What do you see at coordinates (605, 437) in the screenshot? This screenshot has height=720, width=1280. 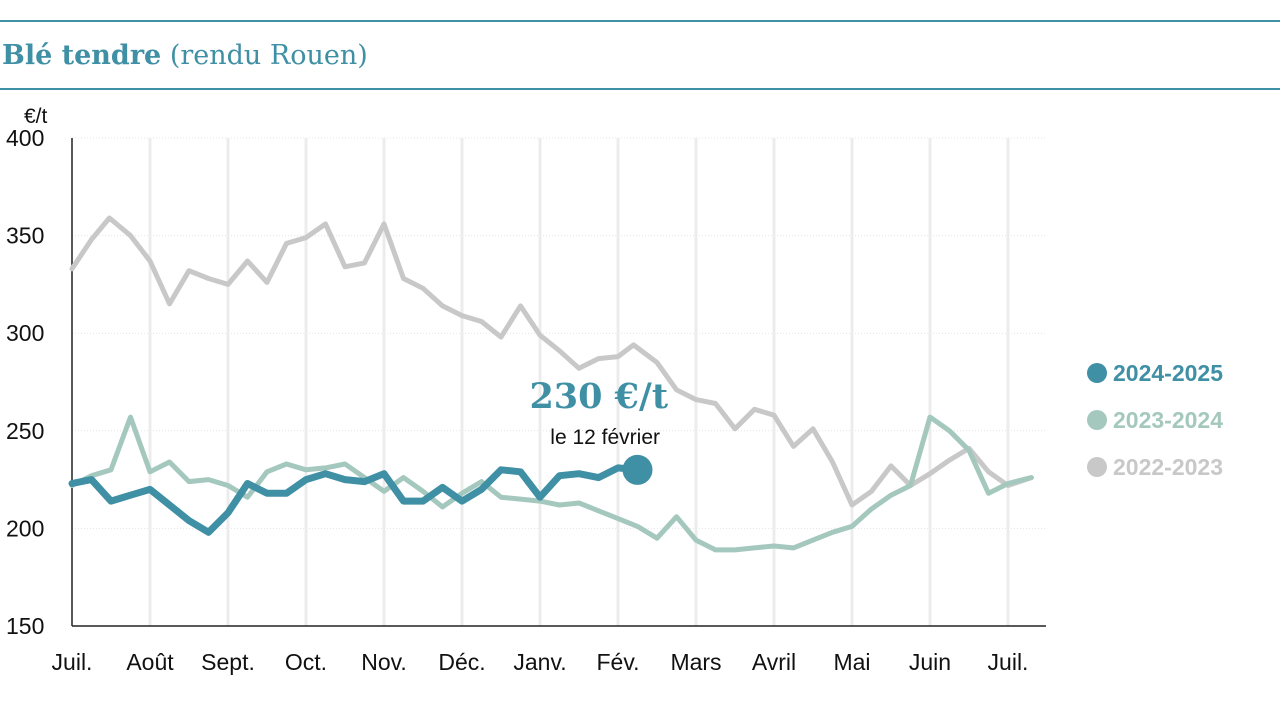 I see `annotation-date: le 12 février` at bounding box center [605, 437].